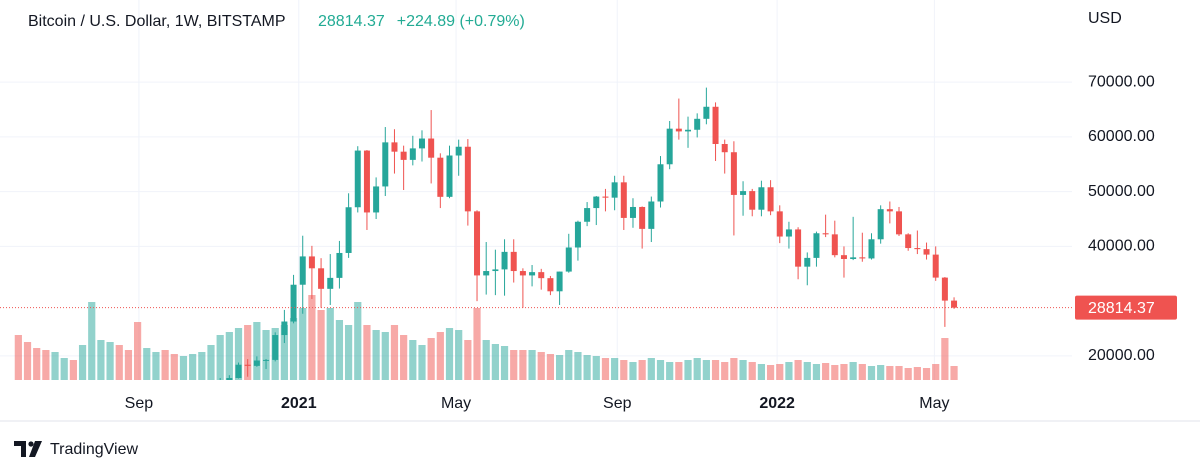  What do you see at coordinates (1121, 136) in the screenshot?
I see `y-tick-label: 60000.00` at bounding box center [1121, 136].